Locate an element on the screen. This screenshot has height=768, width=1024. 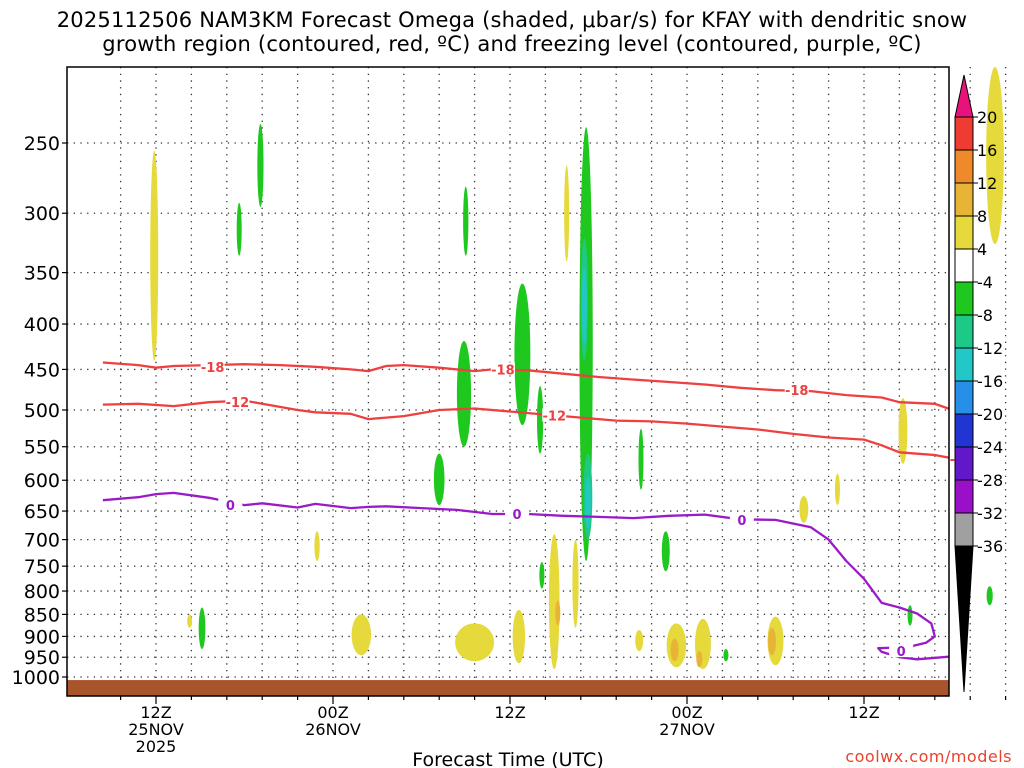
y-tick-label: 850 is located at coordinates (42, 615).